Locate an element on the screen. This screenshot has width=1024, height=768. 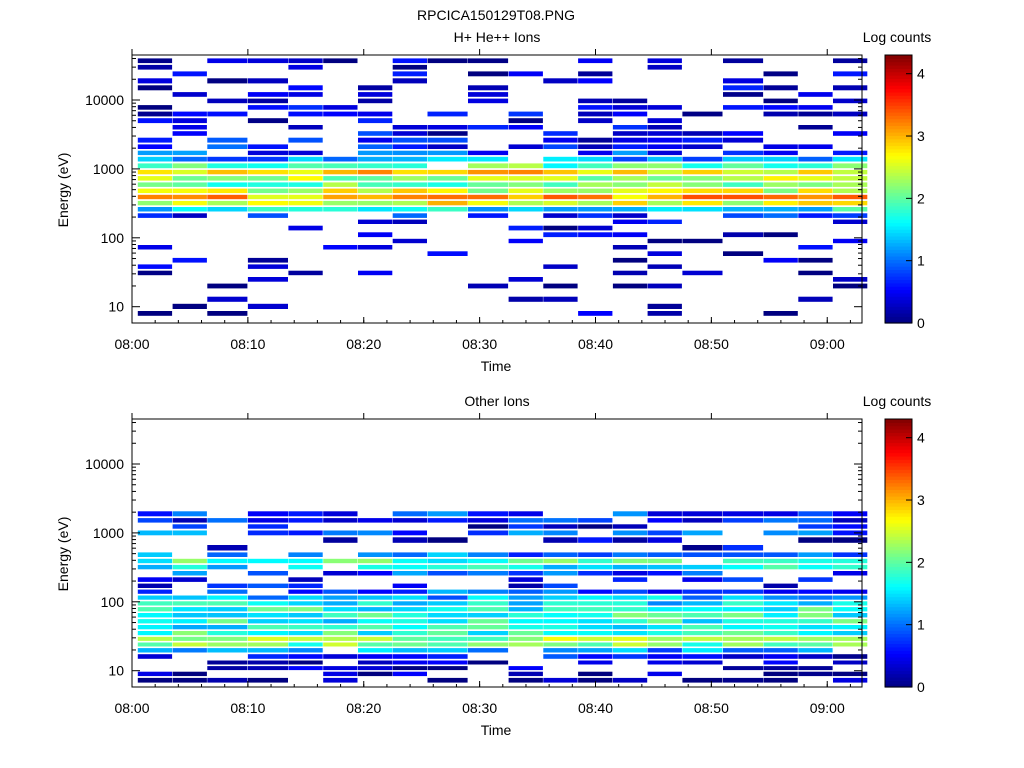
colorbar-tick-label: 2 is located at coordinates (921, 562).